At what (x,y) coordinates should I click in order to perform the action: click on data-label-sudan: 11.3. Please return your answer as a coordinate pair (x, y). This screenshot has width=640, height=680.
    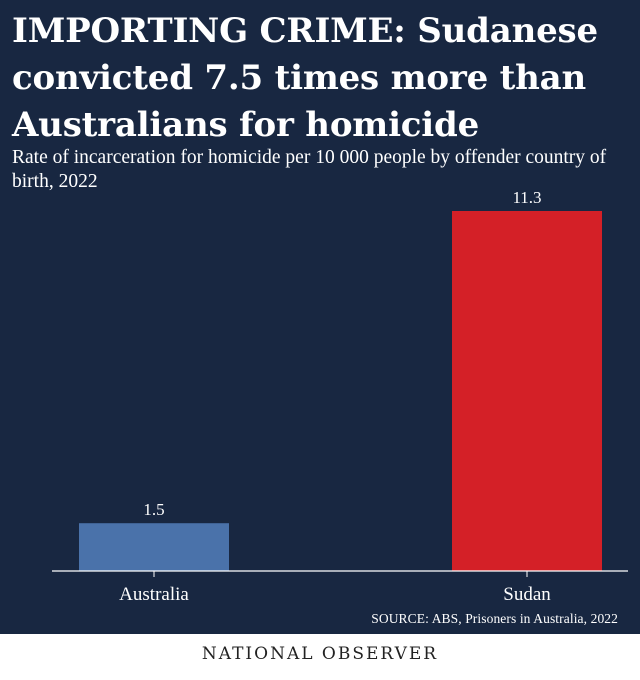
    Looking at the image, I should click on (526, 197).